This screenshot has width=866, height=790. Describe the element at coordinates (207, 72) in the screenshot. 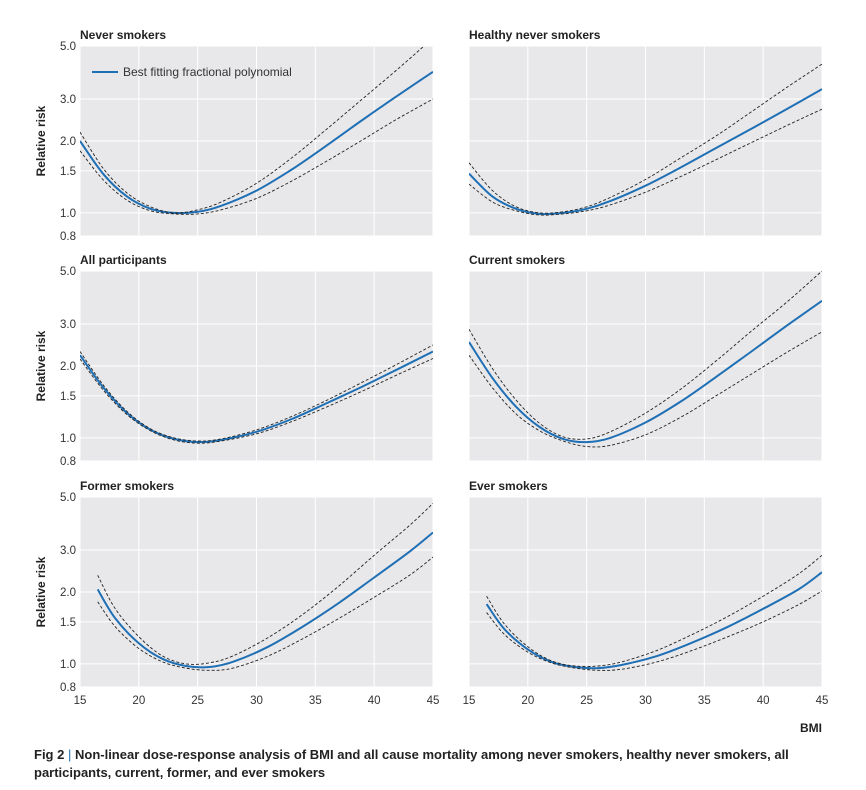

I see `legend-entry: Best fitting fractional polynomial` at that location.